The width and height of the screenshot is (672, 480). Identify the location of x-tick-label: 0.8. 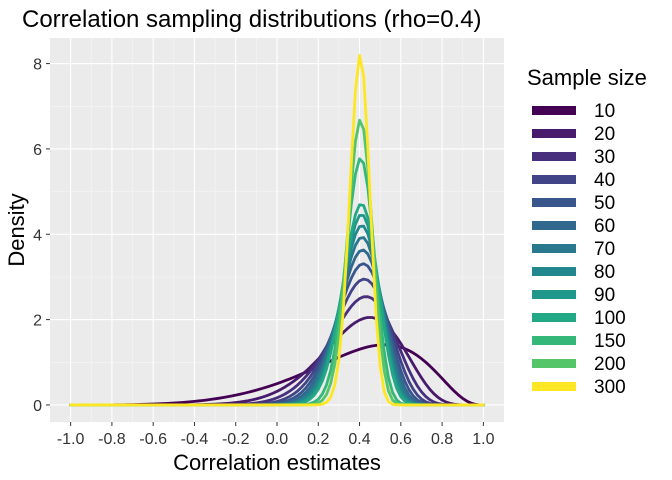
(442, 439).